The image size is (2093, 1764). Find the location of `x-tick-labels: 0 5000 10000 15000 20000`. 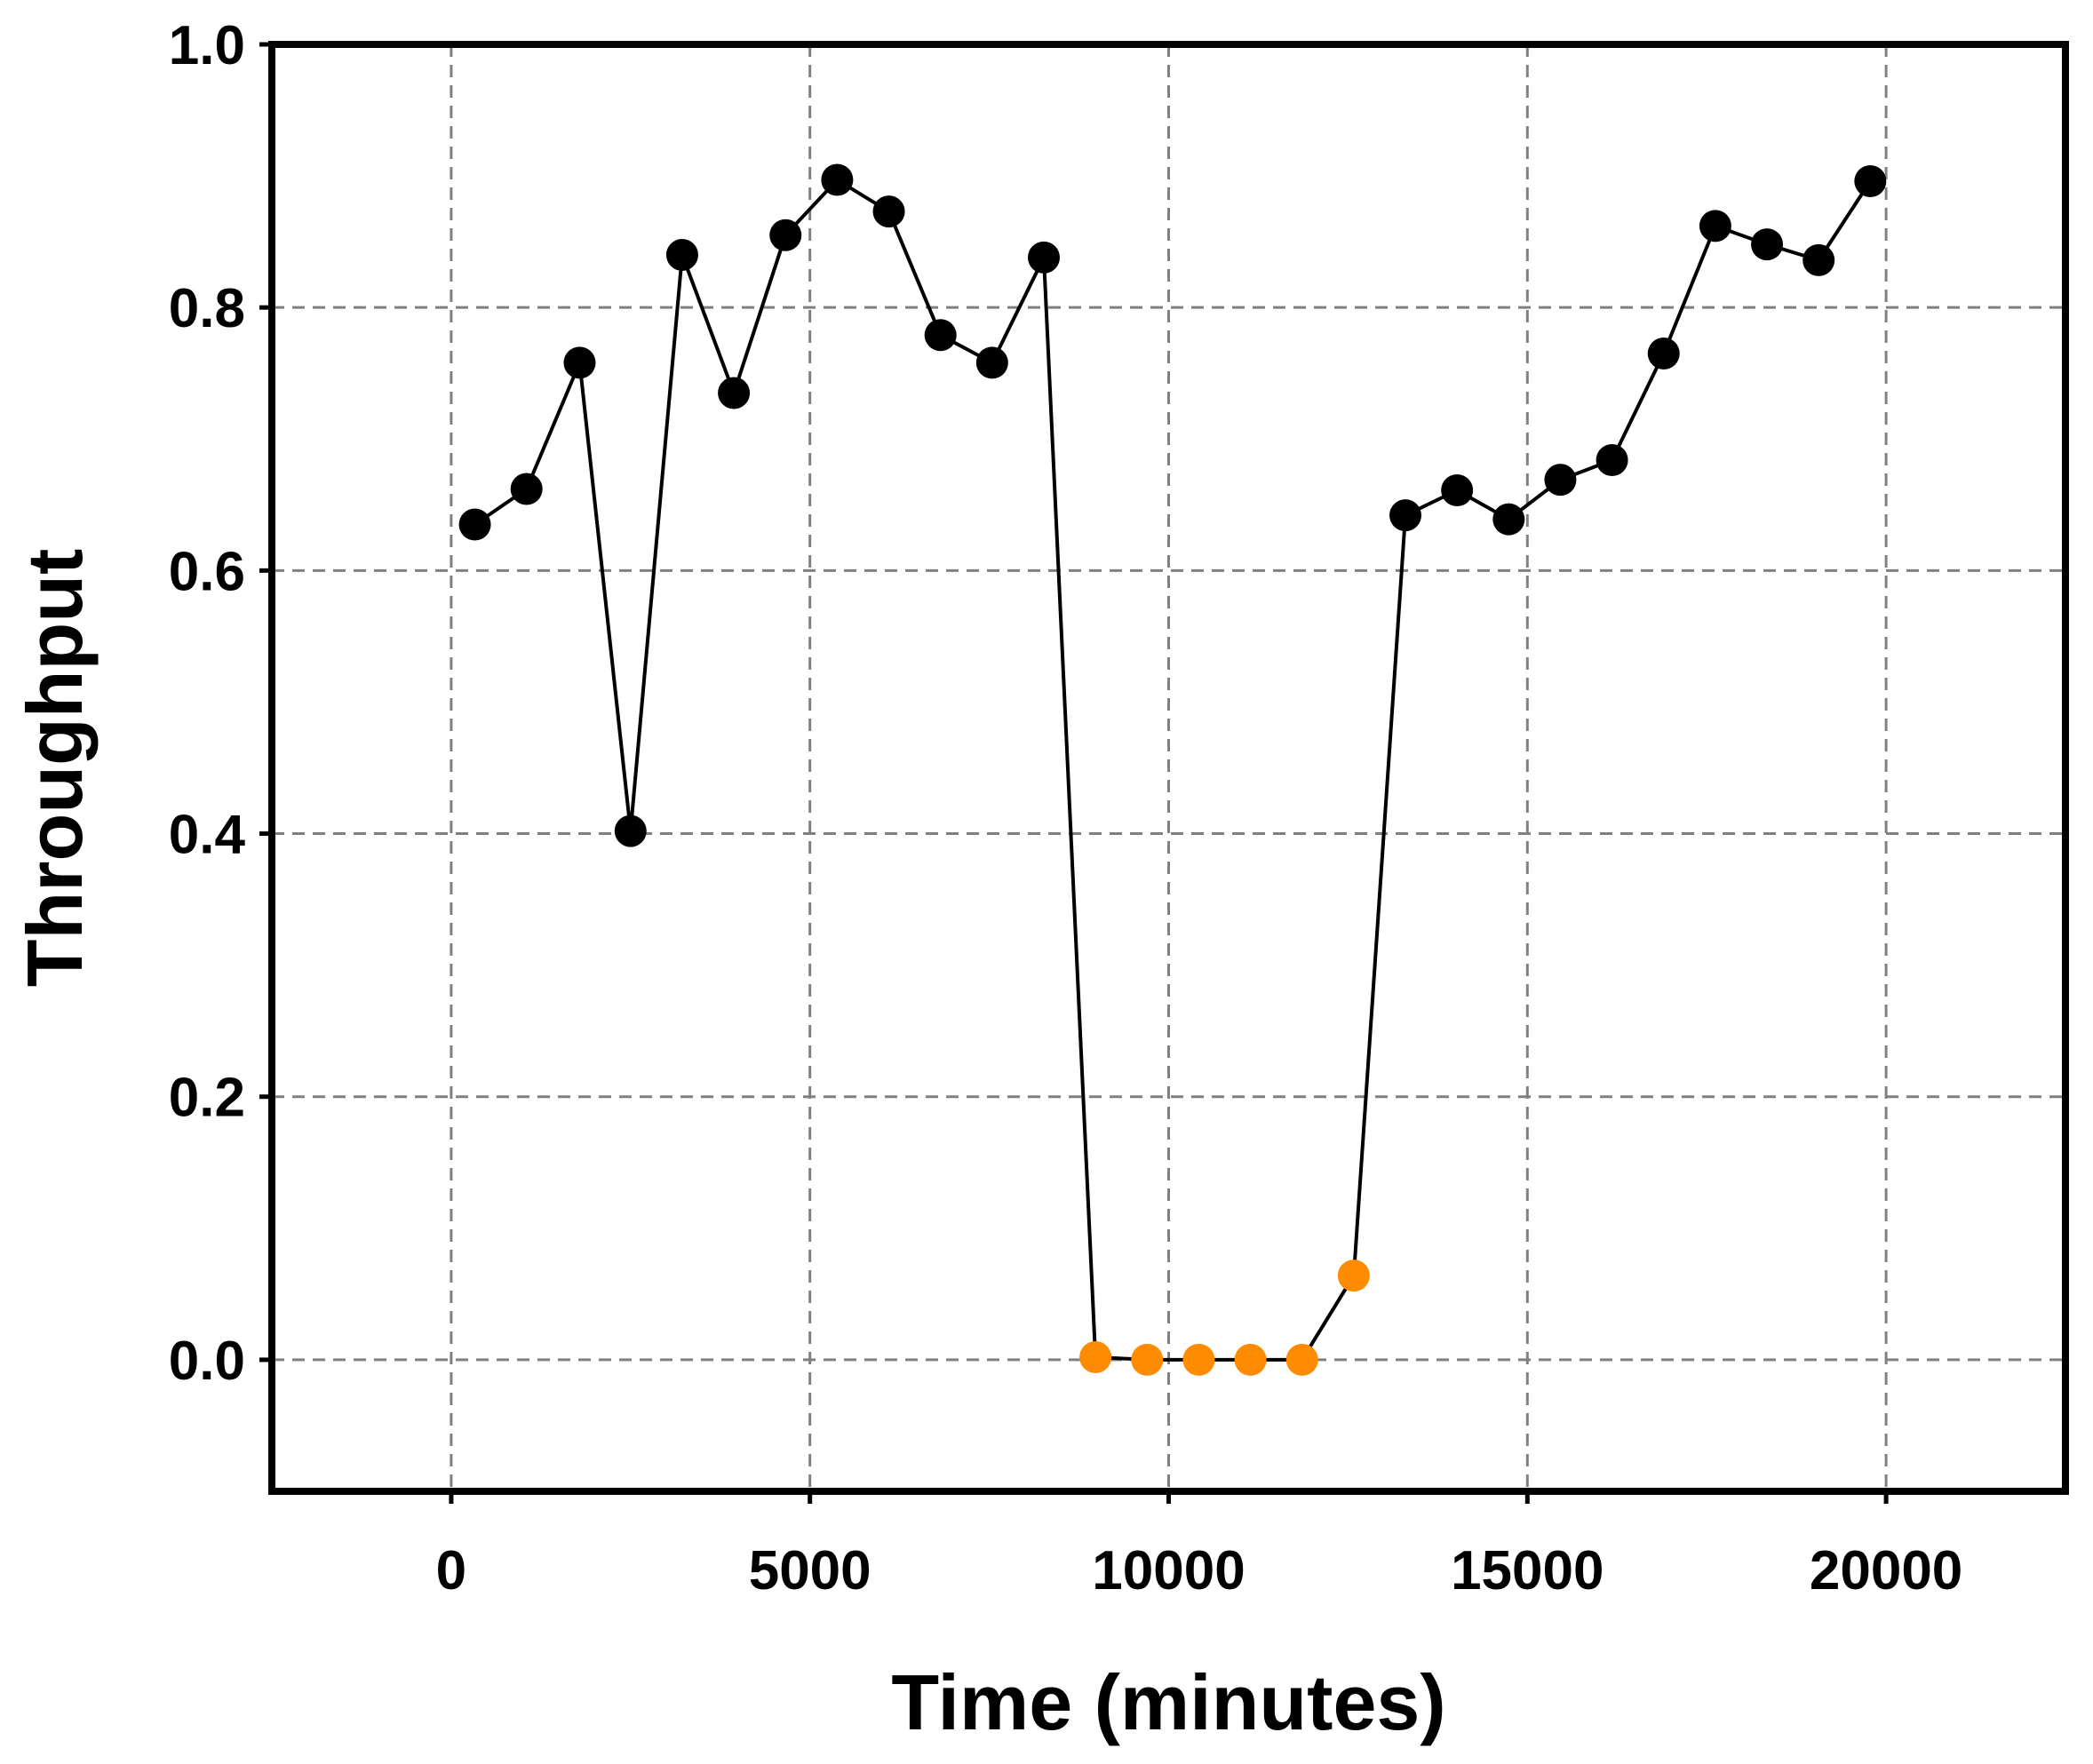

x-tick-labels: 0 5000 10000 15000 20000 is located at coordinates (1199, 1570).